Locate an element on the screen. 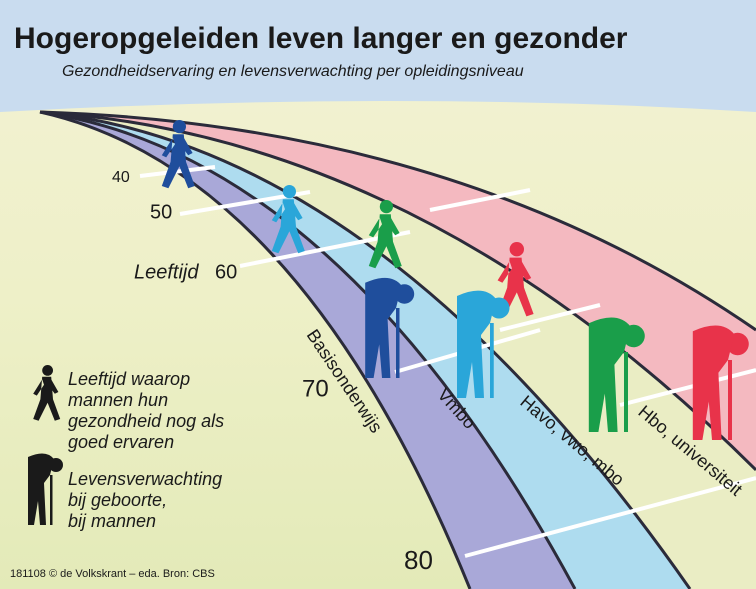 This screenshot has width=756, height=589. legend-text: Levensverwachting is located at coordinates (145, 479).